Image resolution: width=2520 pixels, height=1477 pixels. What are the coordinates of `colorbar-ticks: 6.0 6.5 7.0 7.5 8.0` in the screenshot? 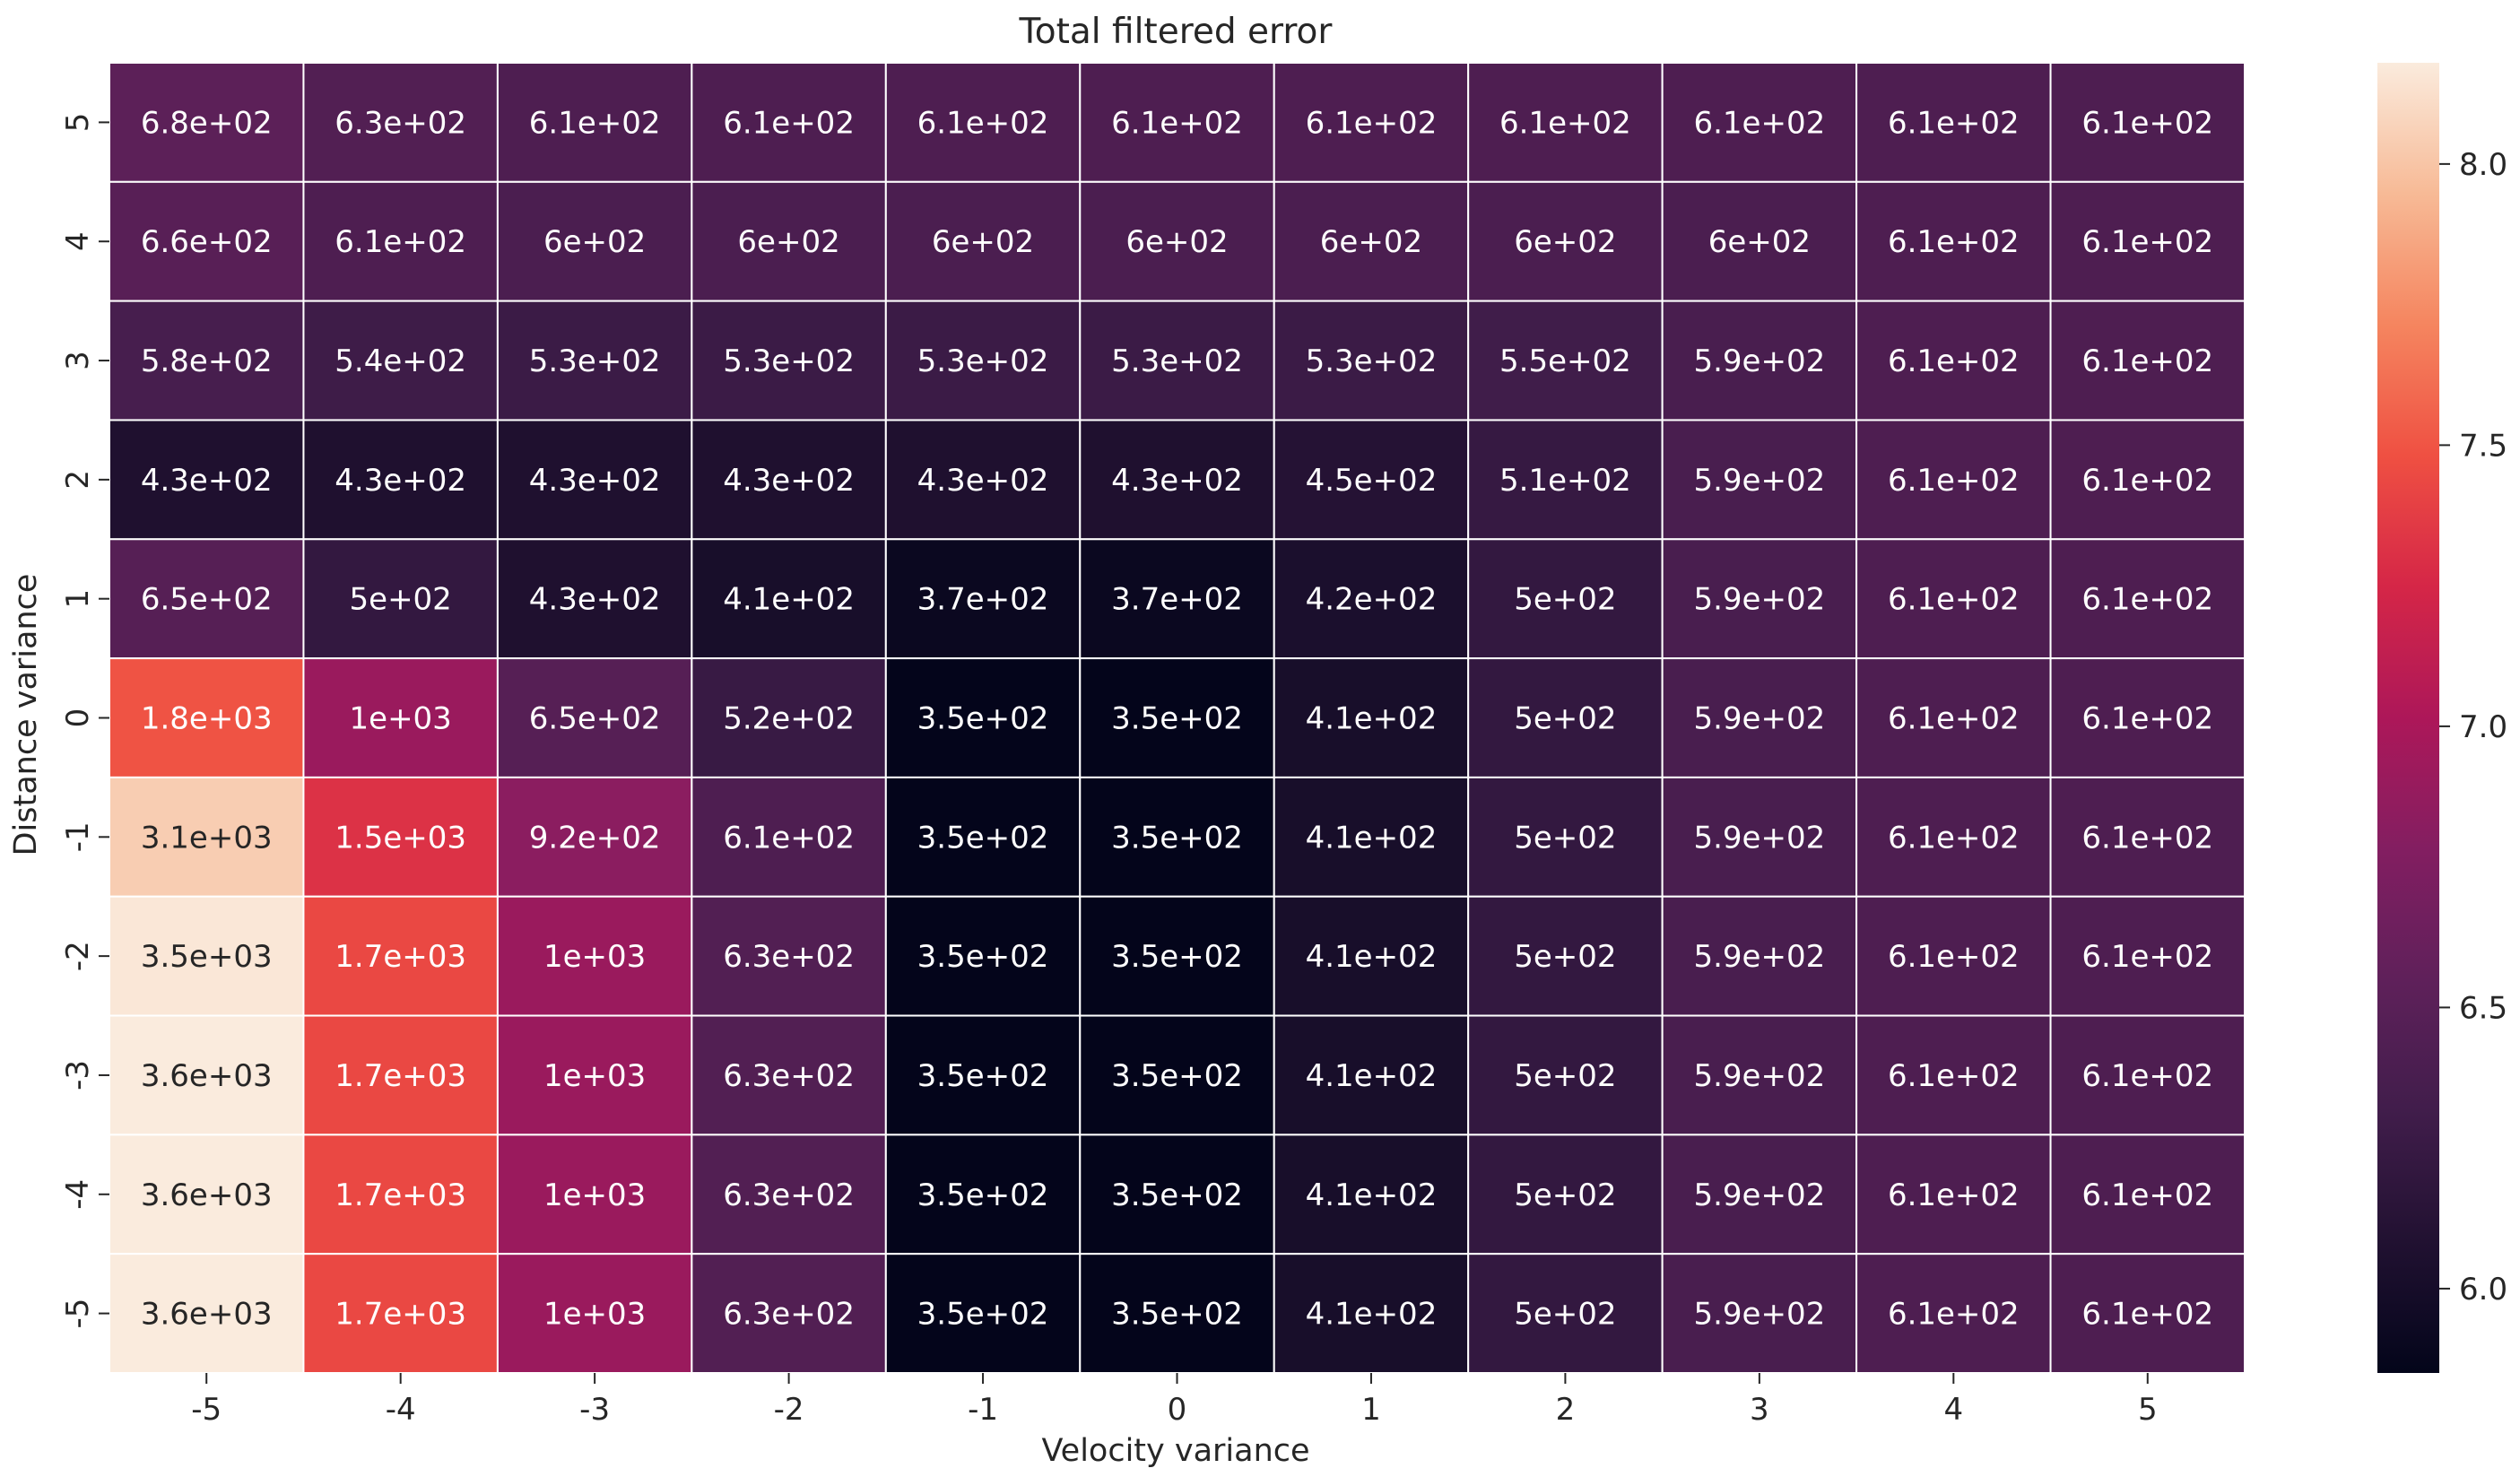 It's located at (2473, 728).